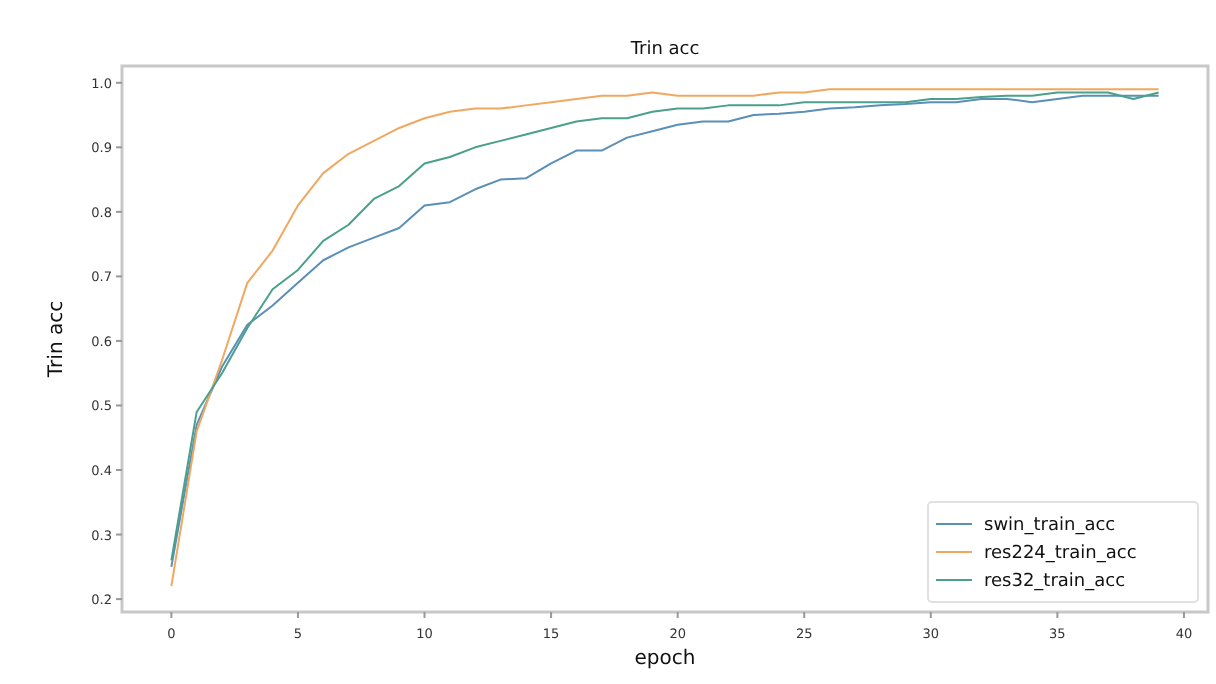 The height and width of the screenshot is (684, 1216). I want to click on legend-label: res32_train_acc, so click(1055, 582).